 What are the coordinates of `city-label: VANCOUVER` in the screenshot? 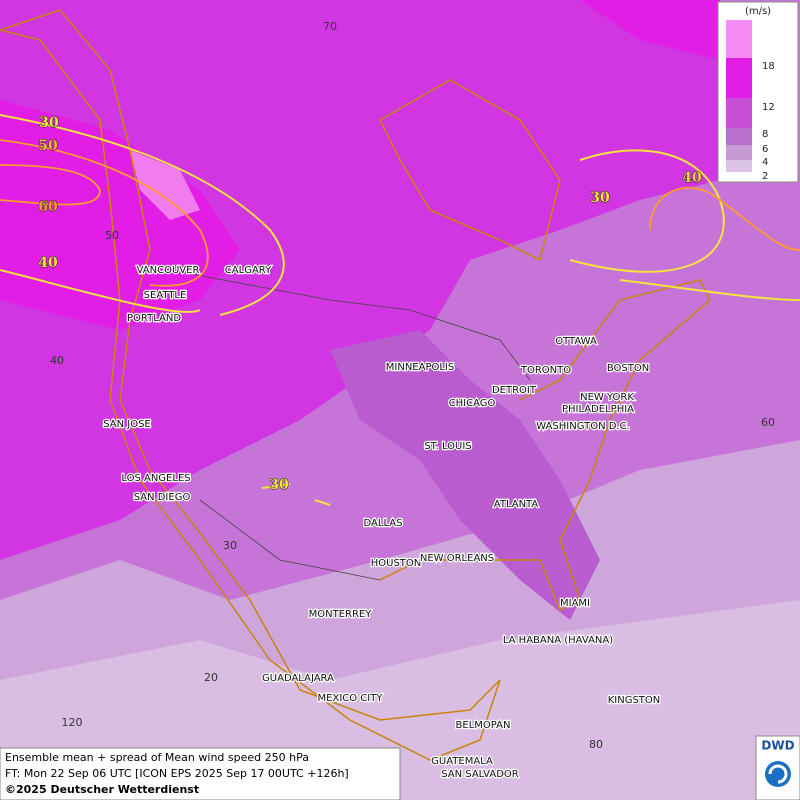 It's located at (168, 270).